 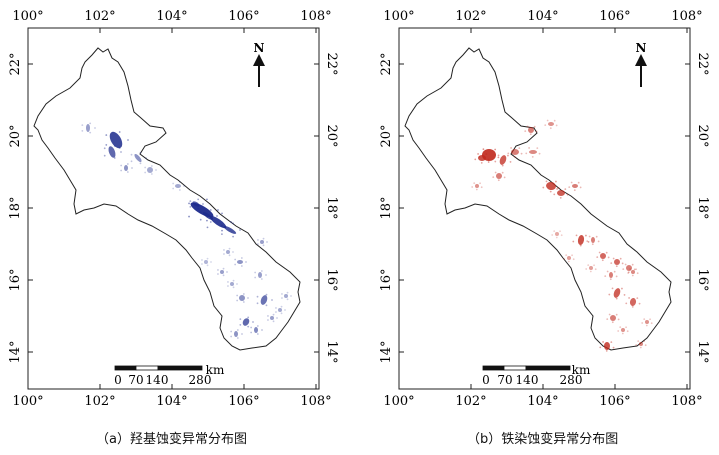 I want to click on north-arrow: N, so click(x=259, y=64).